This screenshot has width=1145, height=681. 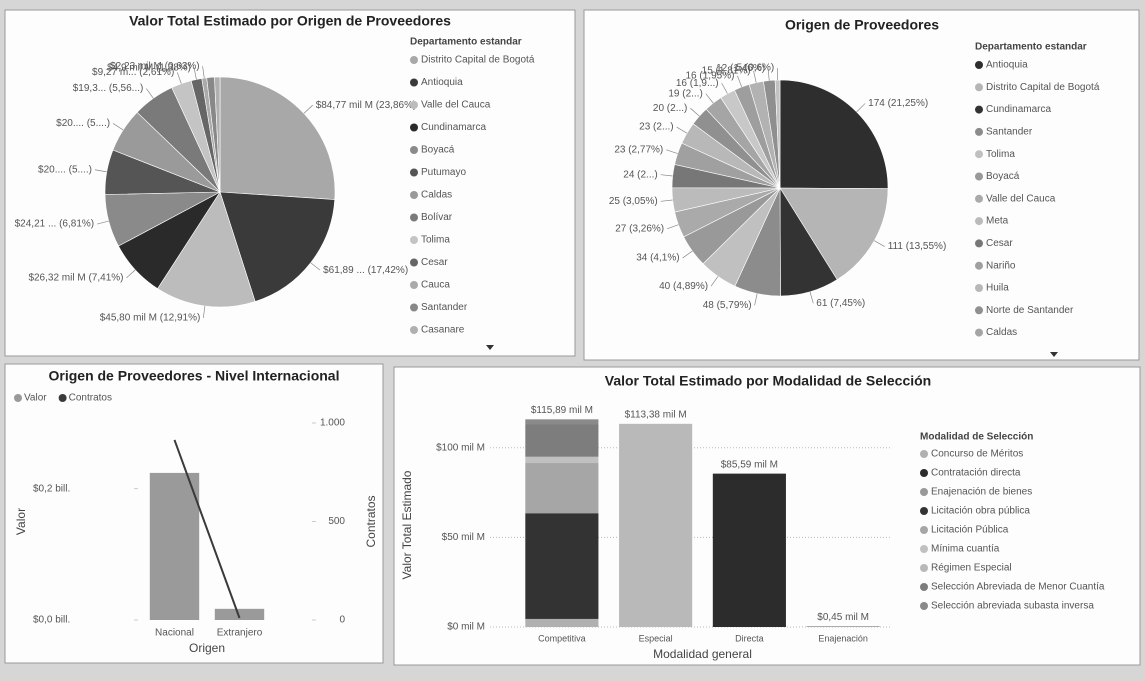 What do you see at coordinates (407, 524) in the screenshot?
I see `y-axis-title: Valor Total Estimado` at bounding box center [407, 524].